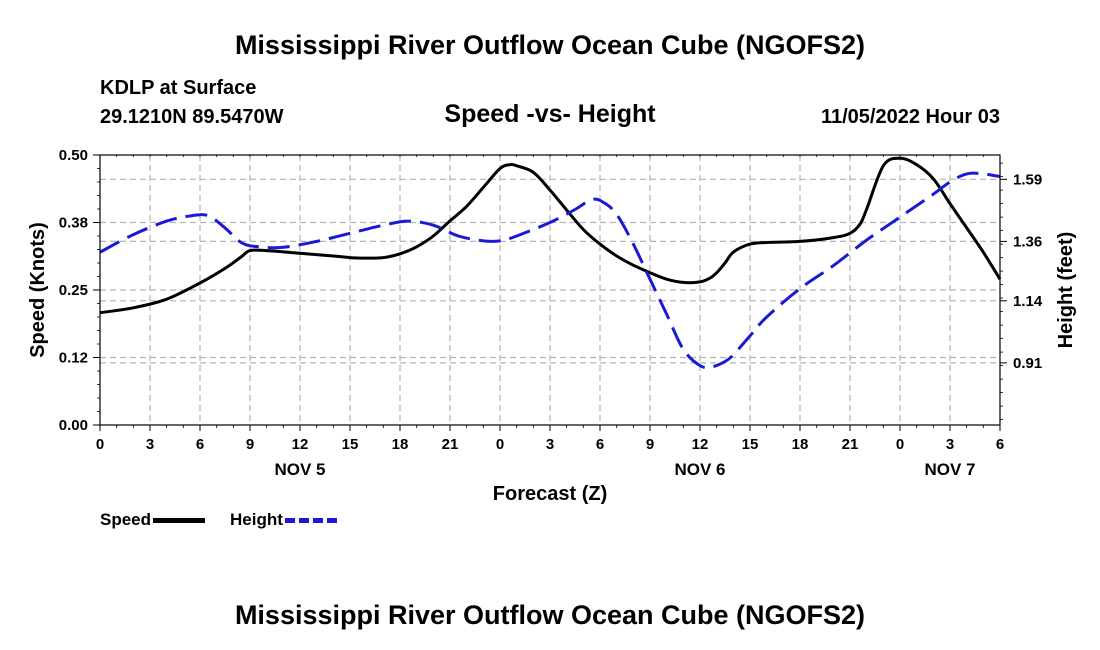  I want to click on y-right-tick-label: 1.36, so click(1027, 241).